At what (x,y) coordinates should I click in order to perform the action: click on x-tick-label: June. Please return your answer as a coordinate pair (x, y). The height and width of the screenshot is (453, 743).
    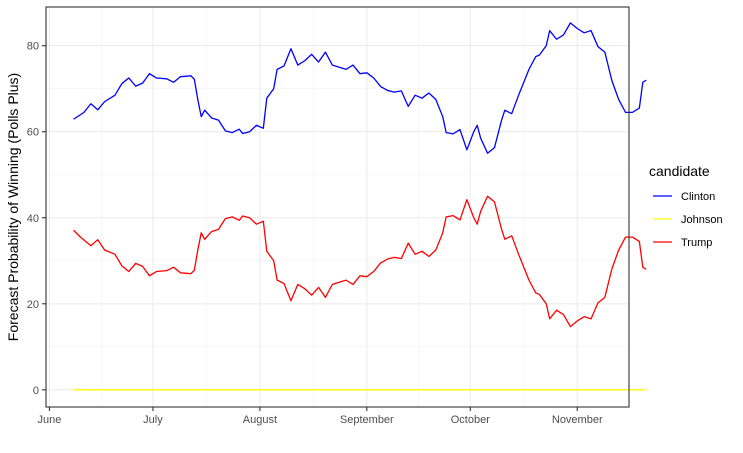
    Looking at the image, I should click on (50, 420).